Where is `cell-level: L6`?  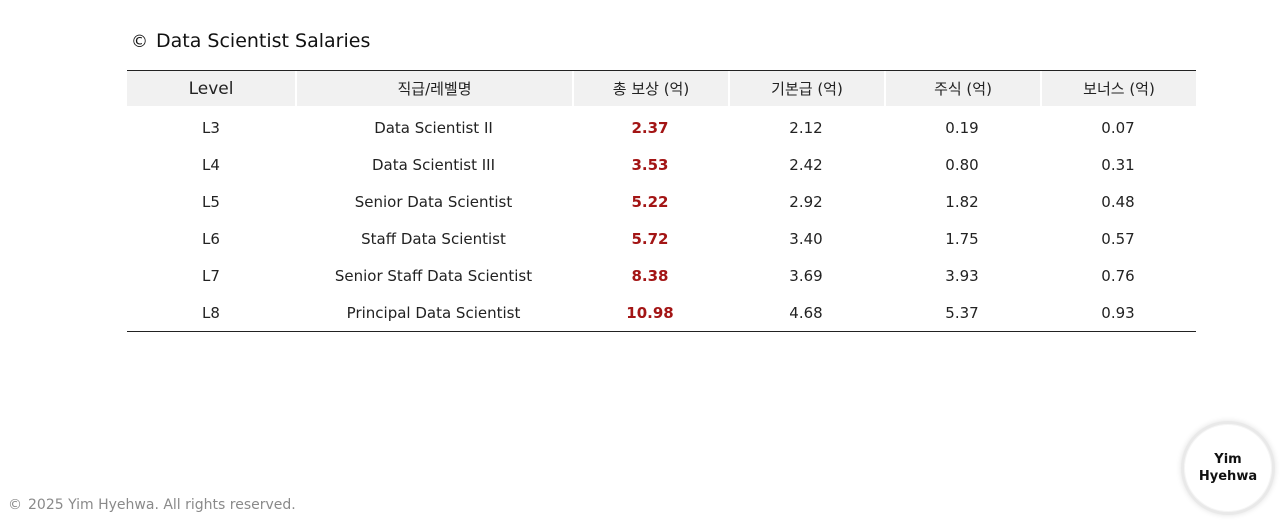 cell-level: L6 is located at coordinates (211, 238).